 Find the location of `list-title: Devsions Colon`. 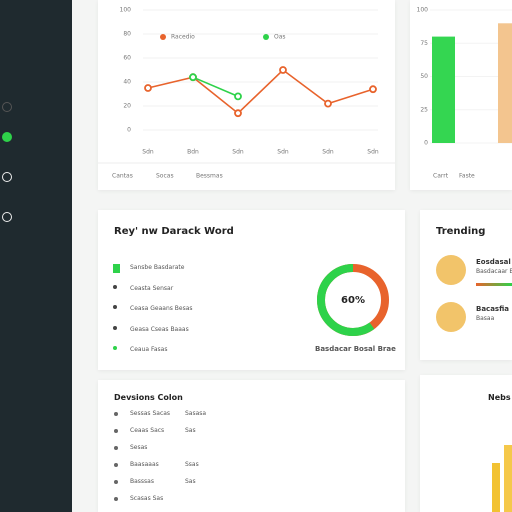

list-title: Devsions Colon is located at coordinates (148, 397).